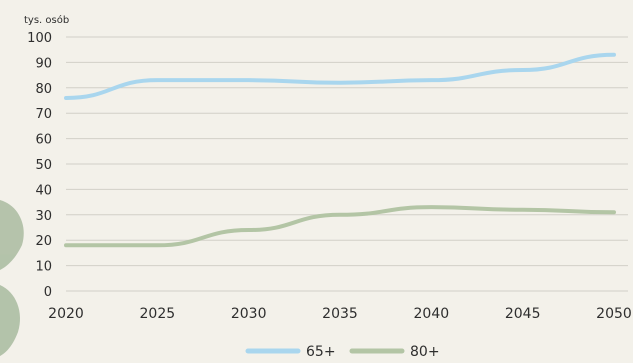 This screenshot has width=633, height=363. Describe the element at coordinates (43, 63) in the screenshot. I see `y-tick-label: 90` at that location.